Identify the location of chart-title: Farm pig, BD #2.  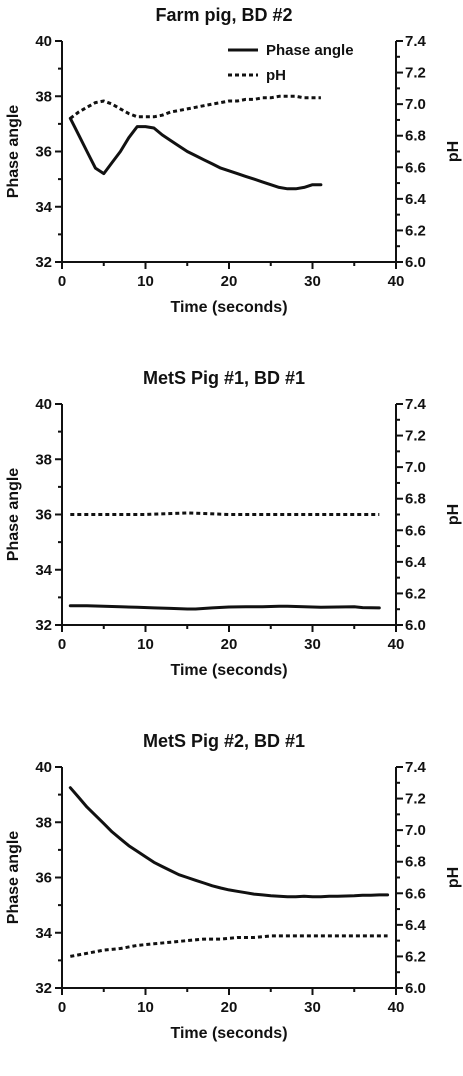
(223, 15).